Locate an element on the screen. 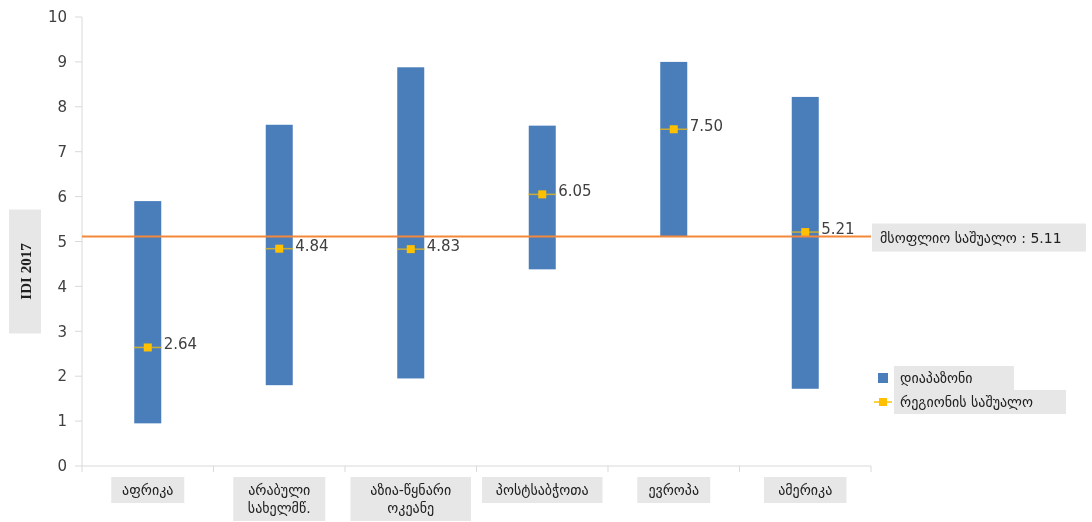 This screenshot has height=522, width=1092. legend-label: დიაპაზონი is located at coordinates (936, 378).